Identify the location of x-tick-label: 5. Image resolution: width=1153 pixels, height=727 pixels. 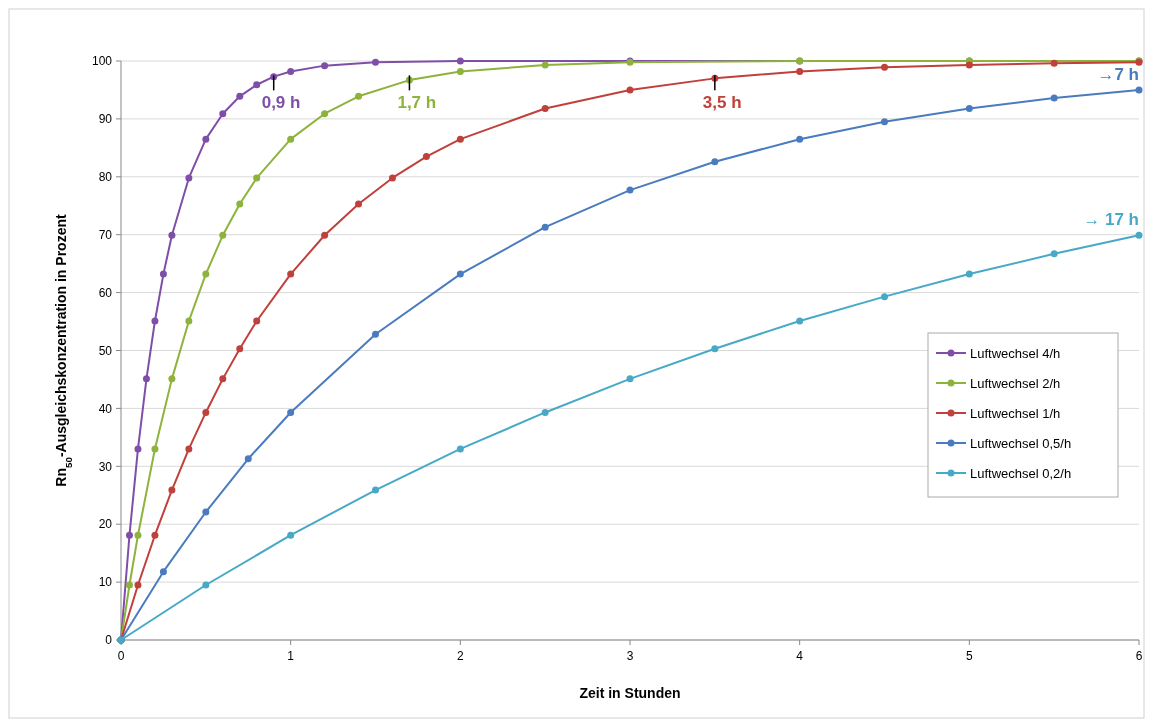
(969, 656).